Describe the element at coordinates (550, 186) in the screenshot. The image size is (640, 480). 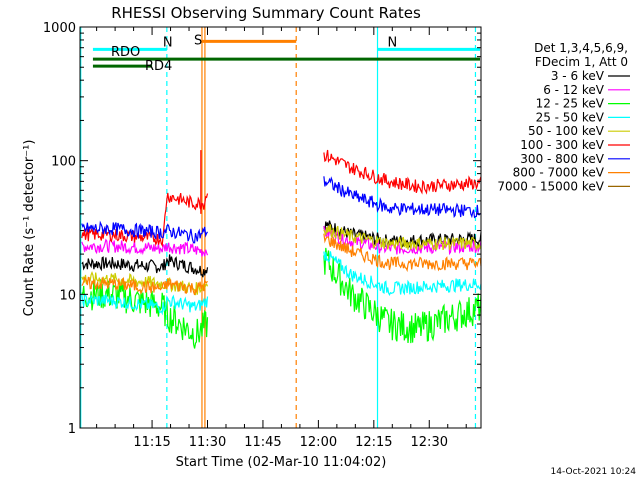
I see `legend-label-8: 7000 - 15000 keV` at that location.